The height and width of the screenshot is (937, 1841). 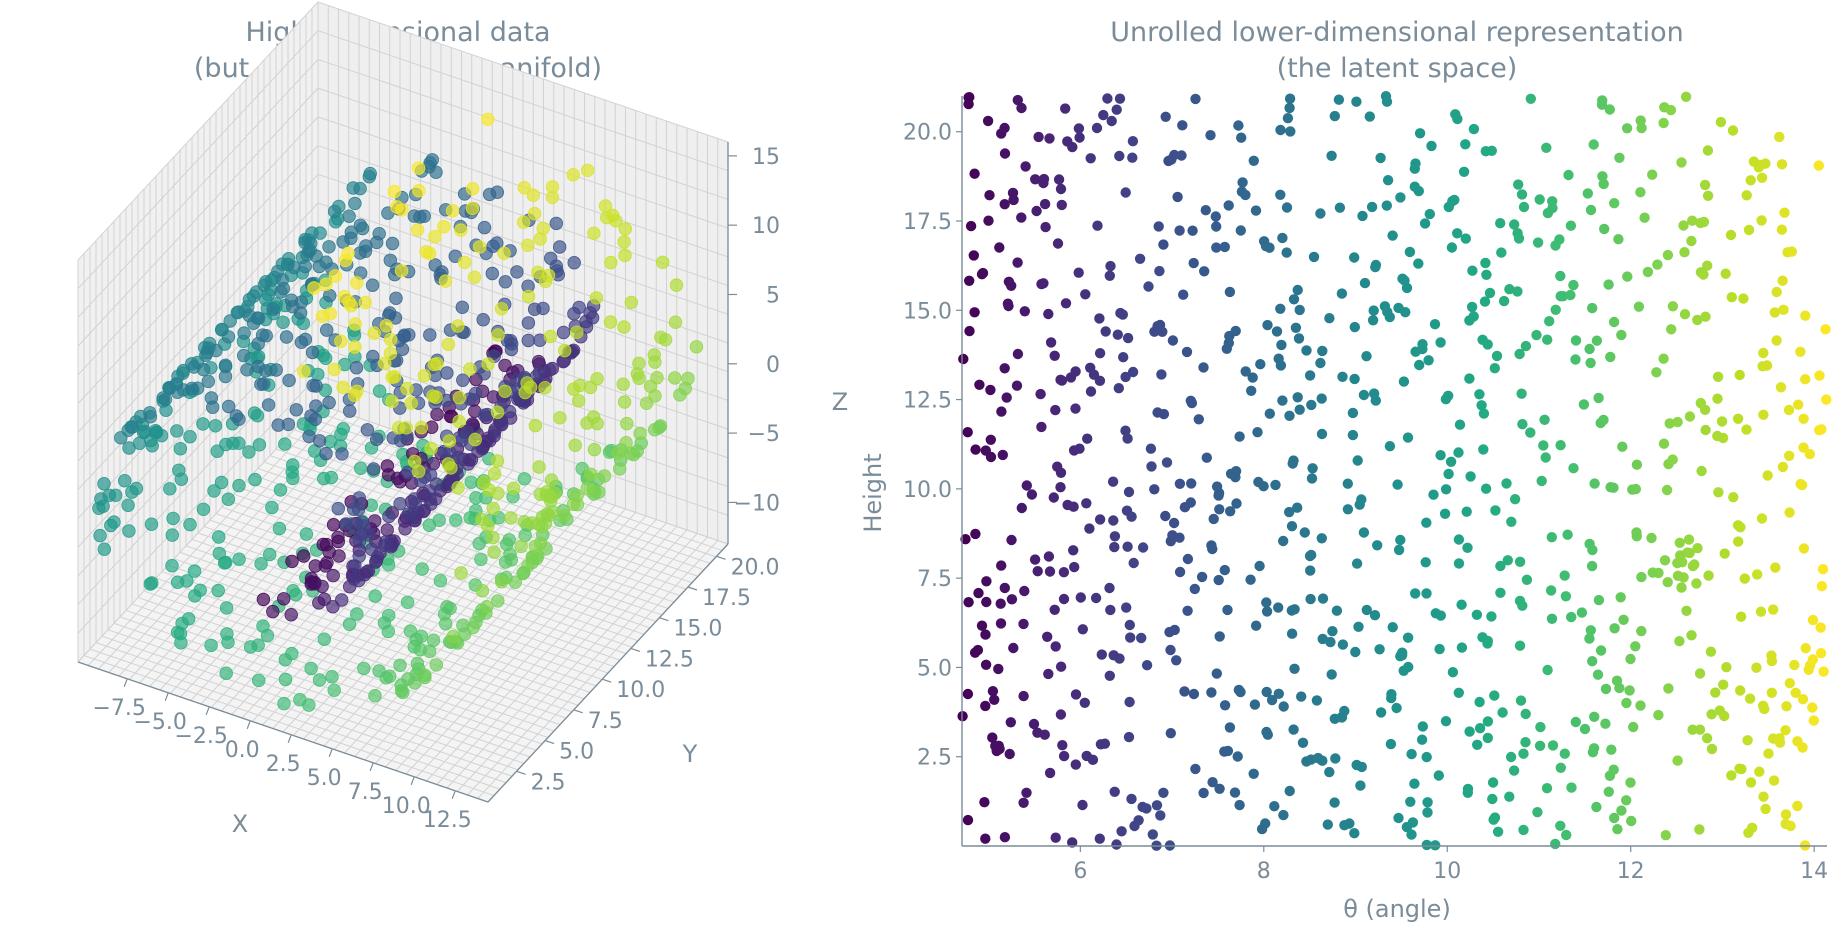 What do you see at coordinates (118, 708) in the screenshot?
I see `x-tick-label: −7.5` at bounding box center [118, 708].